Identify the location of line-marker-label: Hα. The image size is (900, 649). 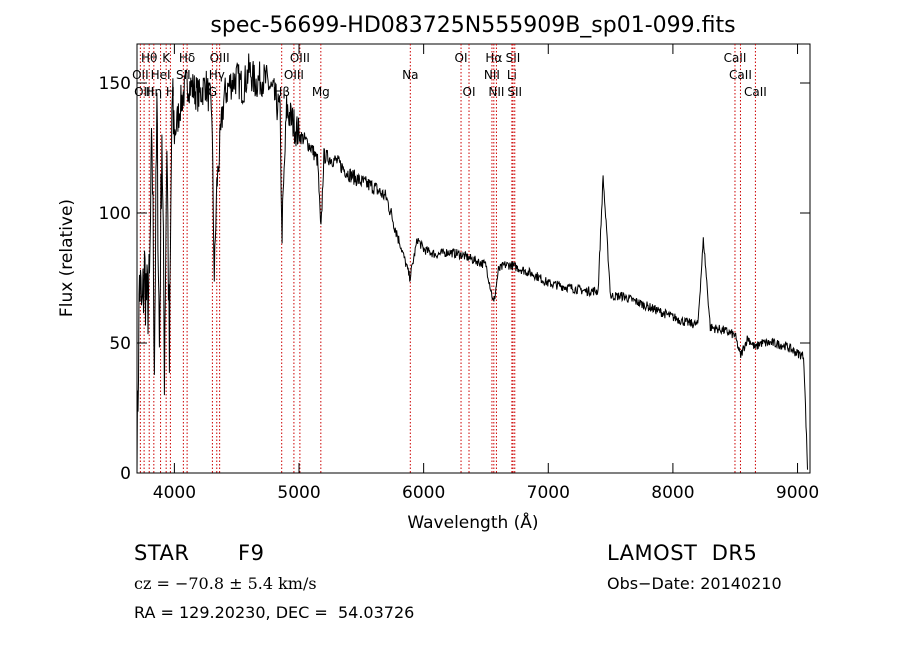
(493, 58).